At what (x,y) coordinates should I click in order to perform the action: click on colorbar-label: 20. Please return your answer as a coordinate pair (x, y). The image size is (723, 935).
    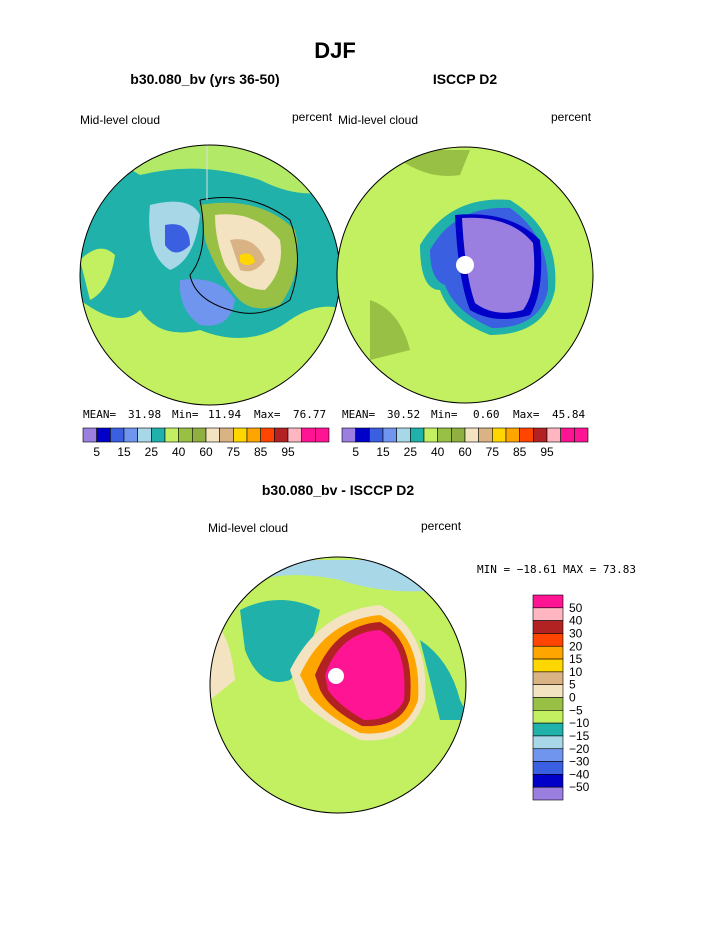
    Looking at the image, I should click on (576, 646).